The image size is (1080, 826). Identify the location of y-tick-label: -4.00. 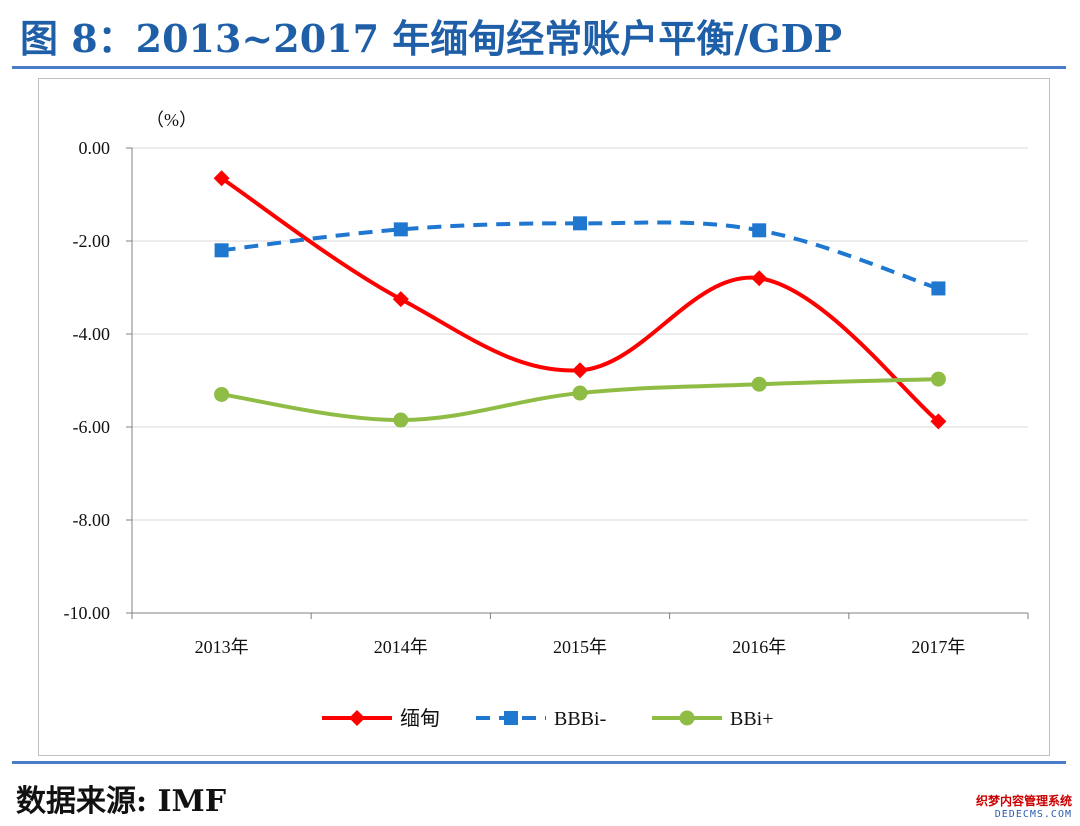
(92, 334).